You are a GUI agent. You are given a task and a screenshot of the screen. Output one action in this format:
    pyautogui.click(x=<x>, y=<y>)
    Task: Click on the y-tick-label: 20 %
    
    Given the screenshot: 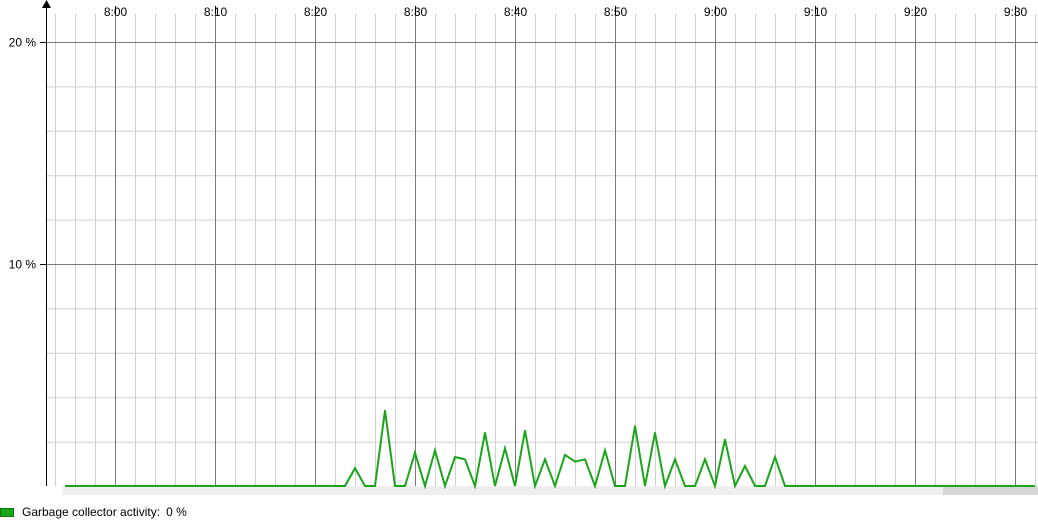 What is the action you would take?
    pyautogui.click(x=23, y=43)
    